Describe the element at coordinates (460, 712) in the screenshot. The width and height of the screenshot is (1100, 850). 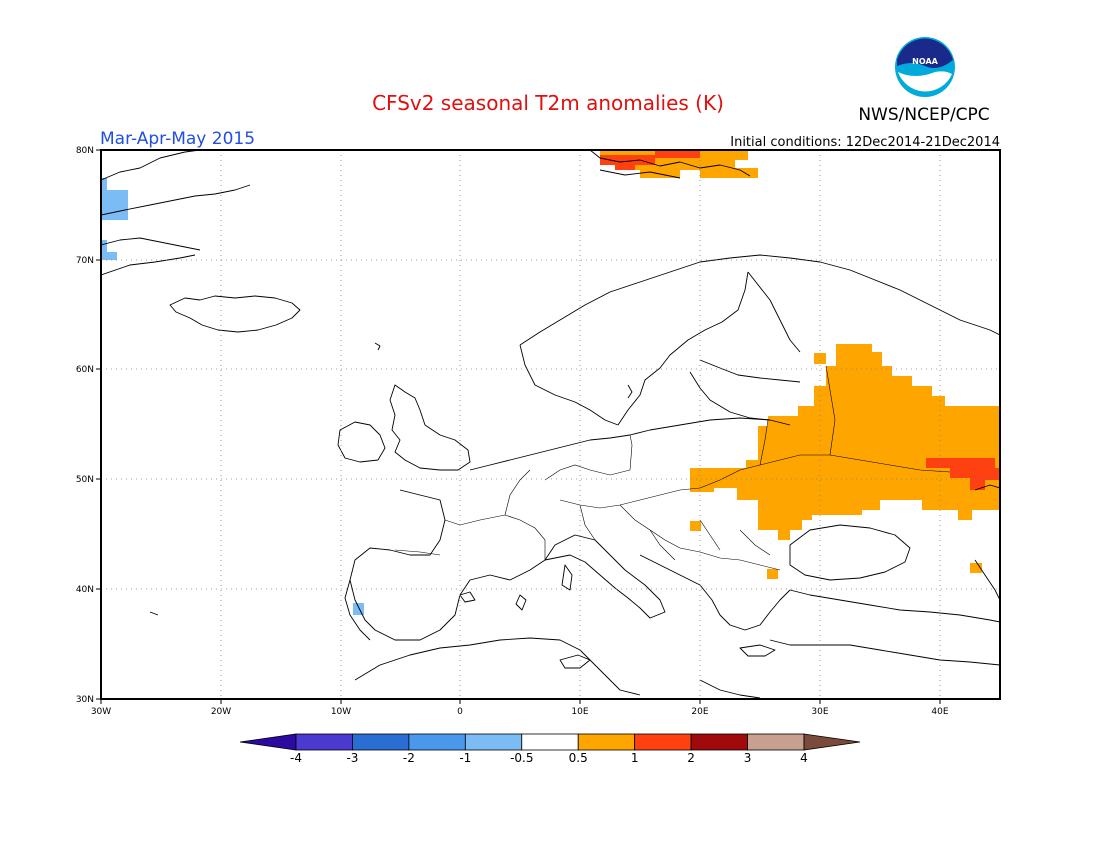
I see `lon-tick-label: 0` at that location.